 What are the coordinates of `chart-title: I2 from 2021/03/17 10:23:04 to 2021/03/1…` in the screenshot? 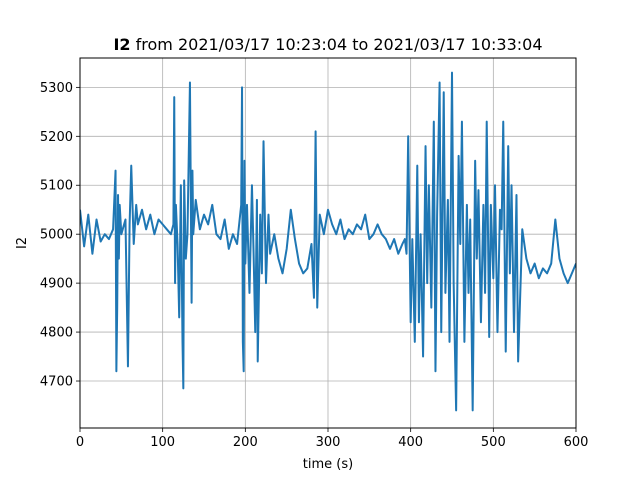 It's located at (327, 44).